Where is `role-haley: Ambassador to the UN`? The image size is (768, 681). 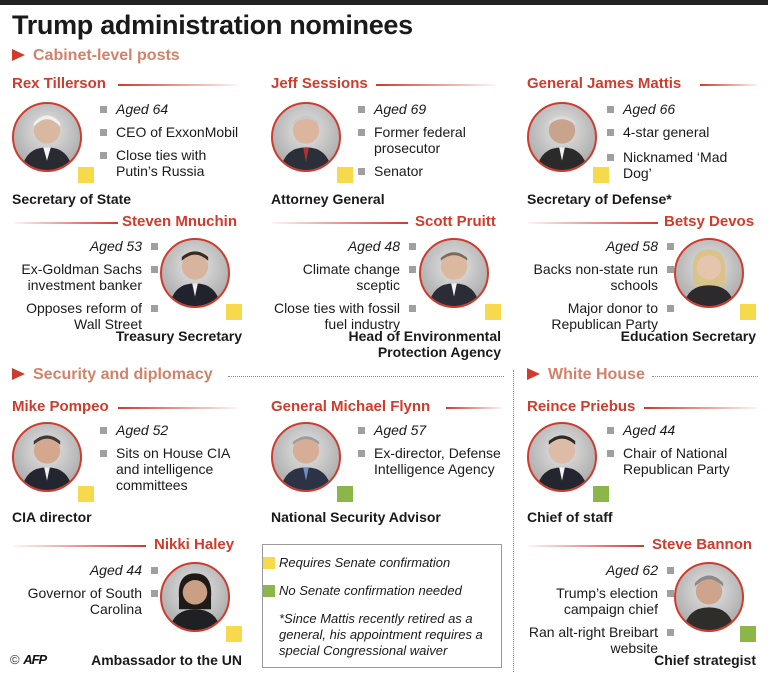 role-haley: Ambassador to the UN is located at coordinates (166, 660).